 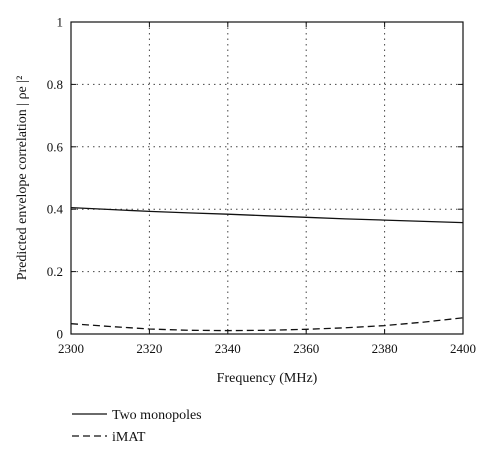 I want to click on x-tick-label: 2320, so click(x=149, y=348).